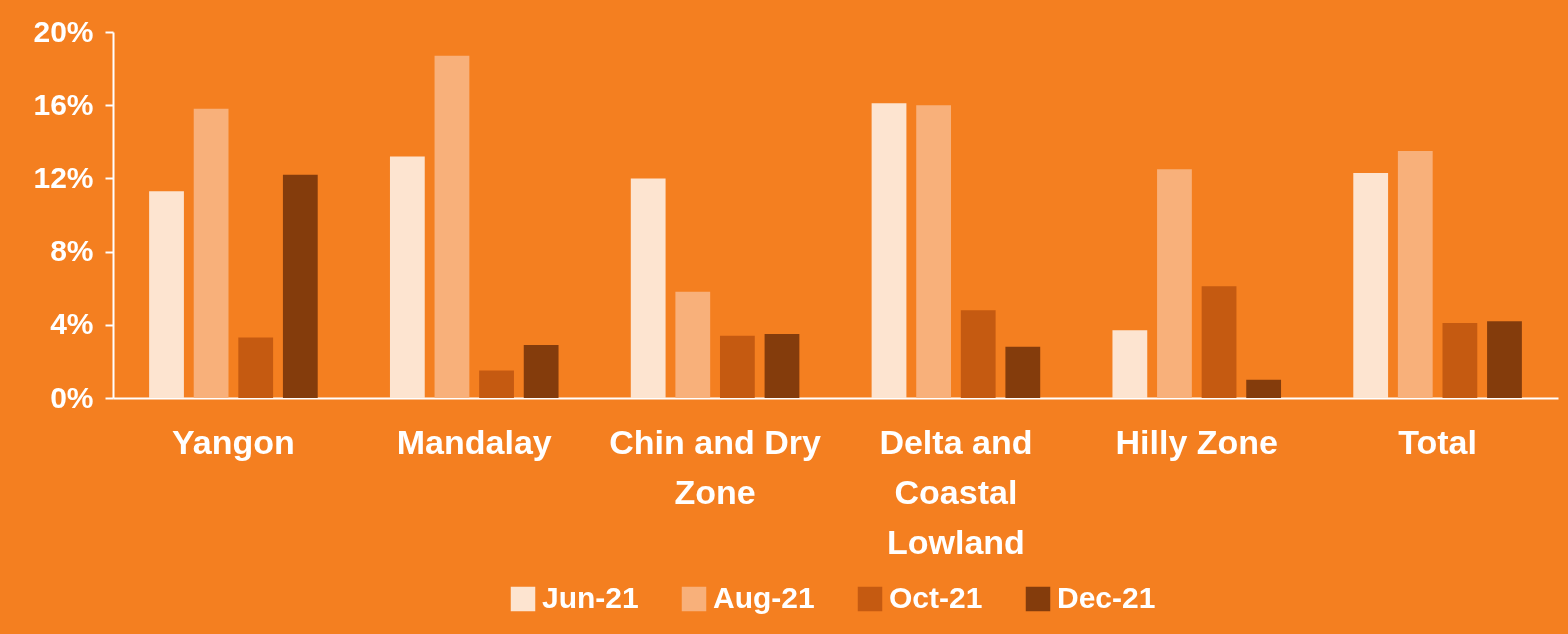 This screenshot has width=1568, height=634. What do you see at coordinates (590, 597) in the screenshot?
I see `legend-label: Jun-21` at bounding box center [590, 597].